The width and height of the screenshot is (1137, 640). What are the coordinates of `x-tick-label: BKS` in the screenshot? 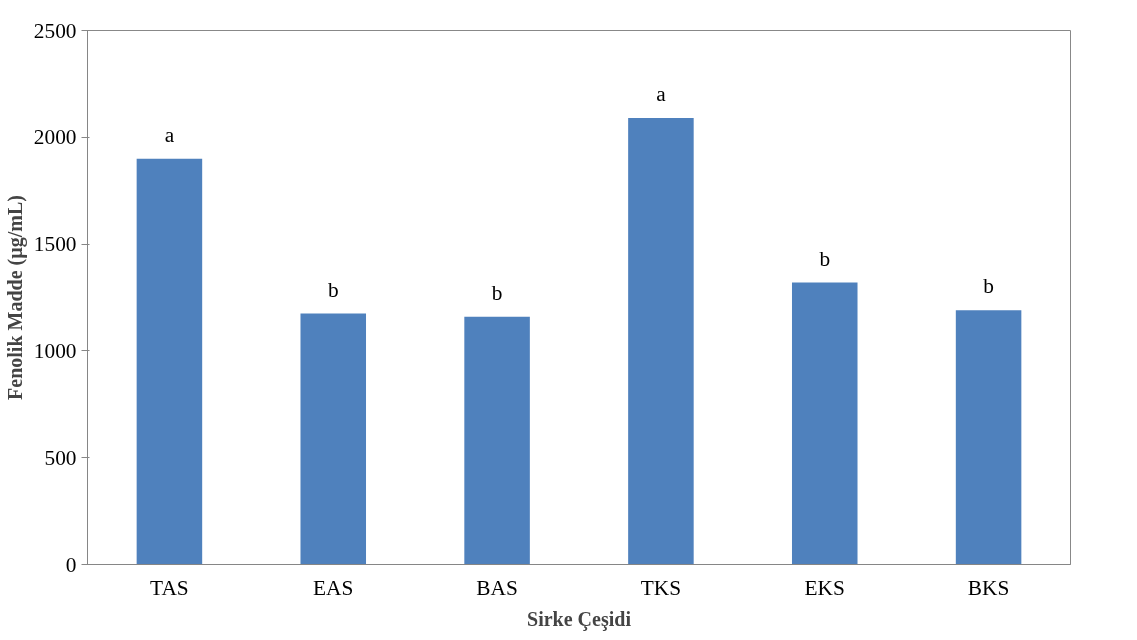 It's located at (988, 587).